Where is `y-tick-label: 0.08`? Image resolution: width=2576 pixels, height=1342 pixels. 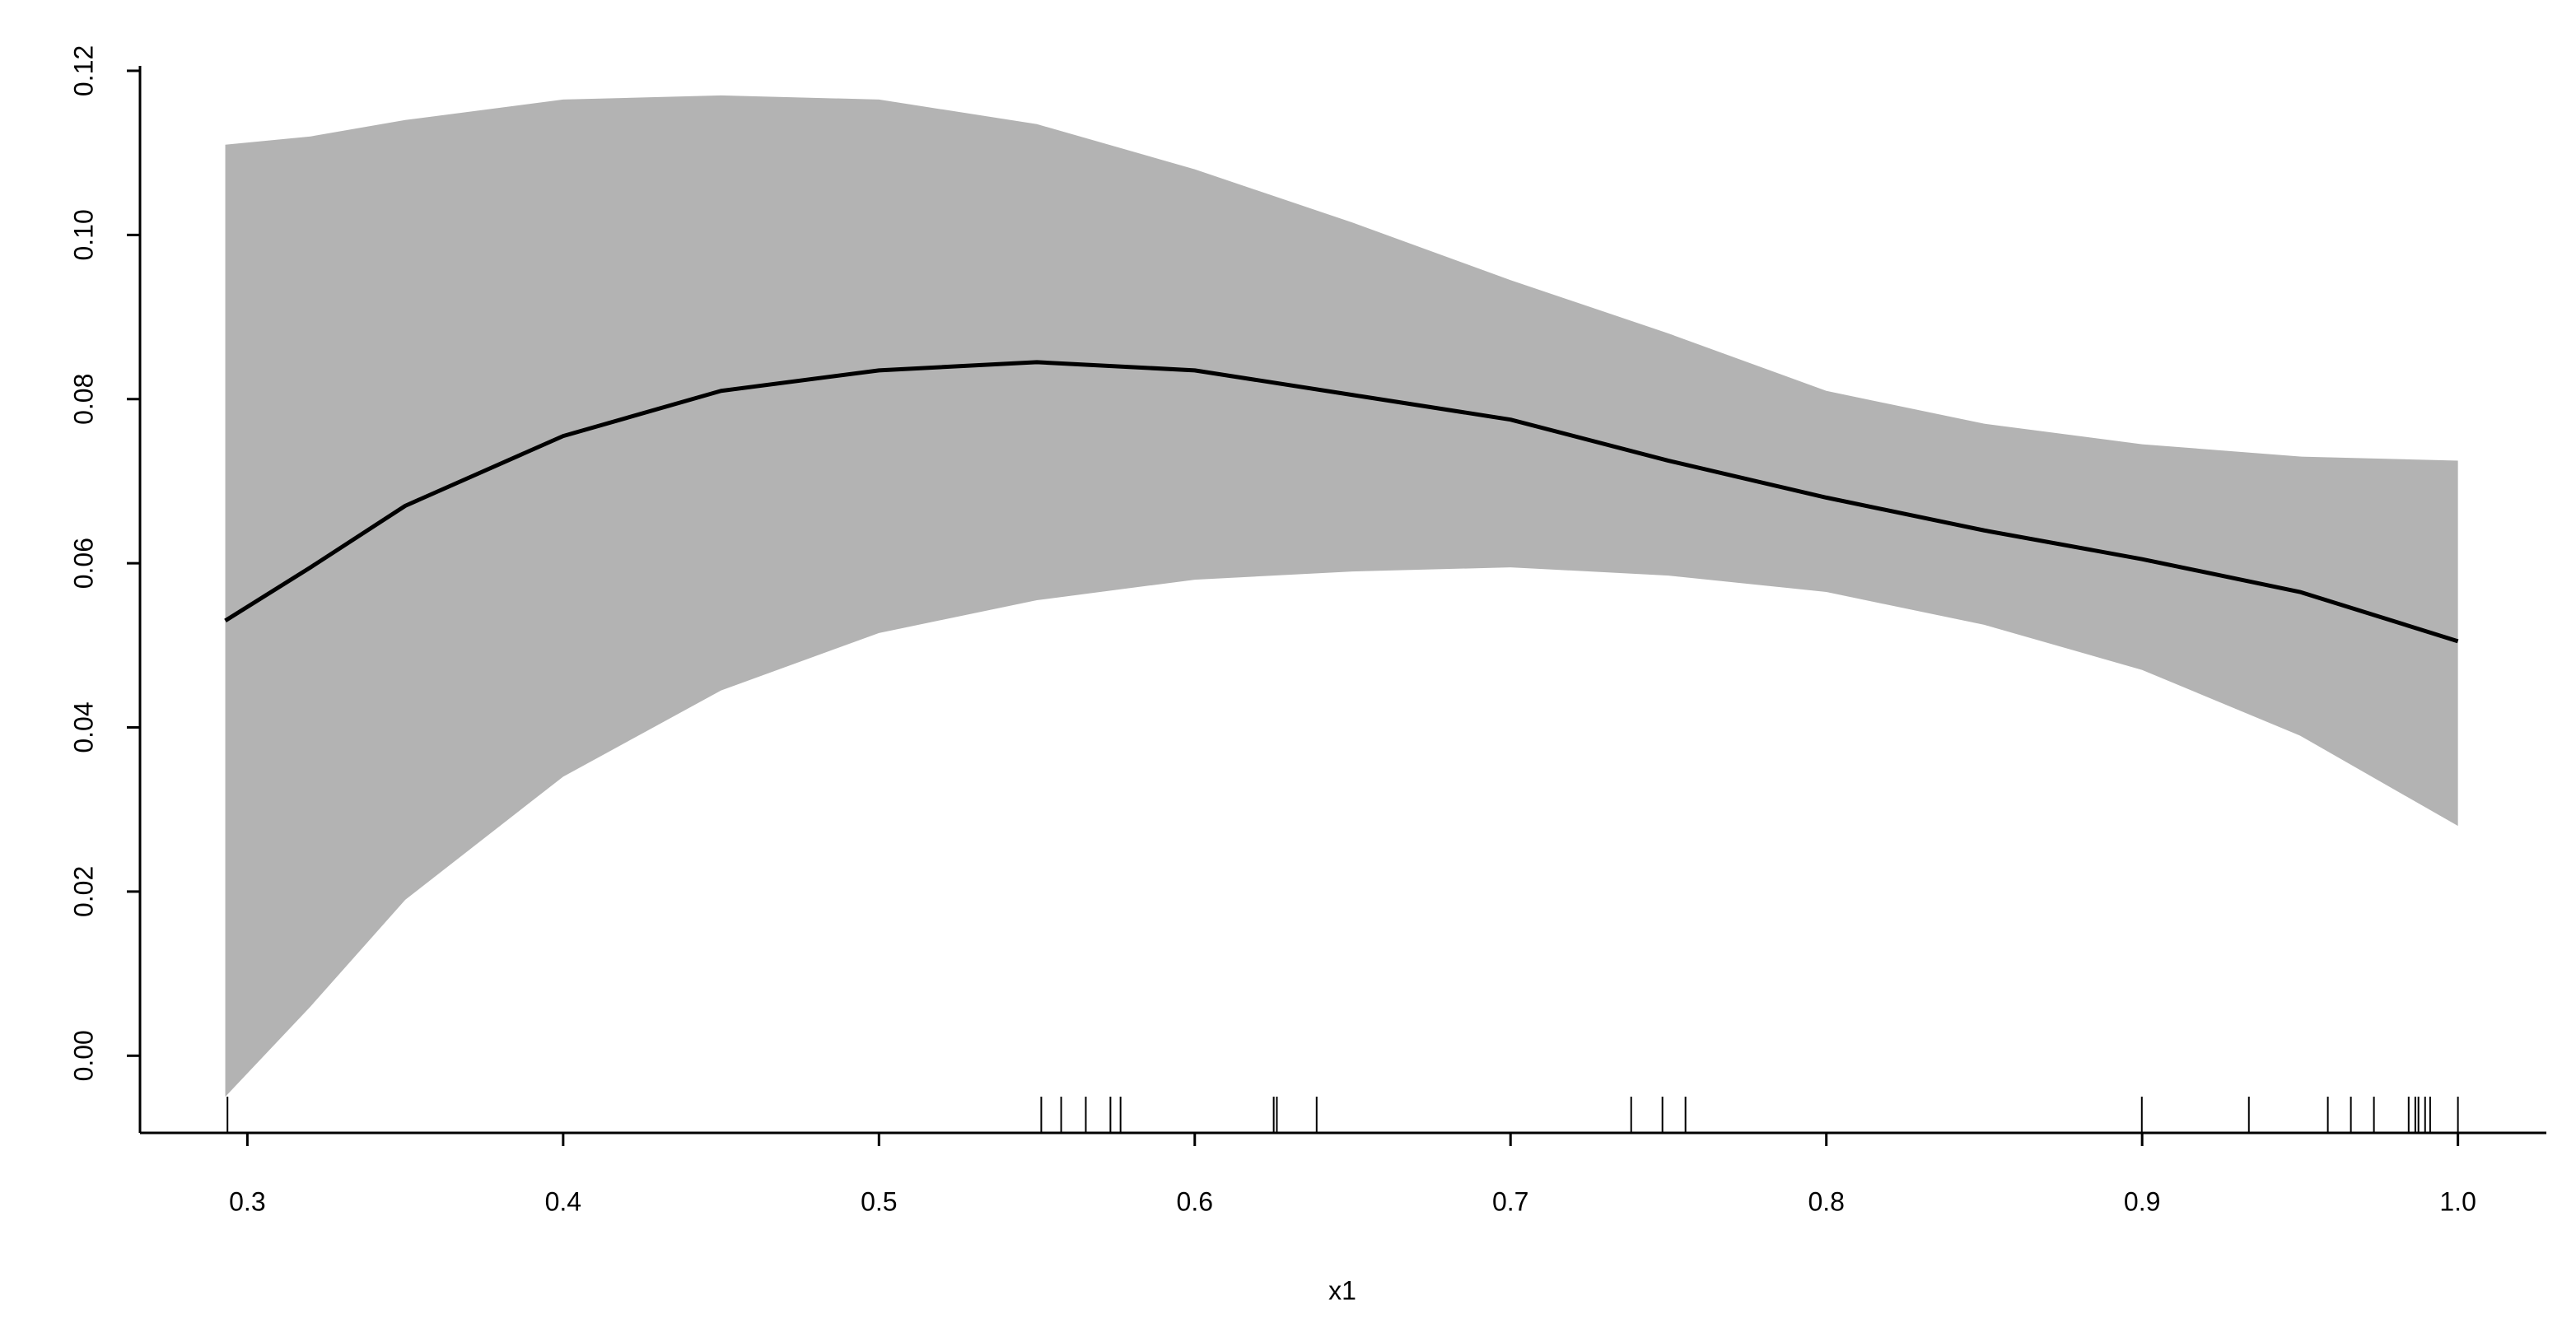 y-tick-label: 0.08 is located at coordinates (83, 399).